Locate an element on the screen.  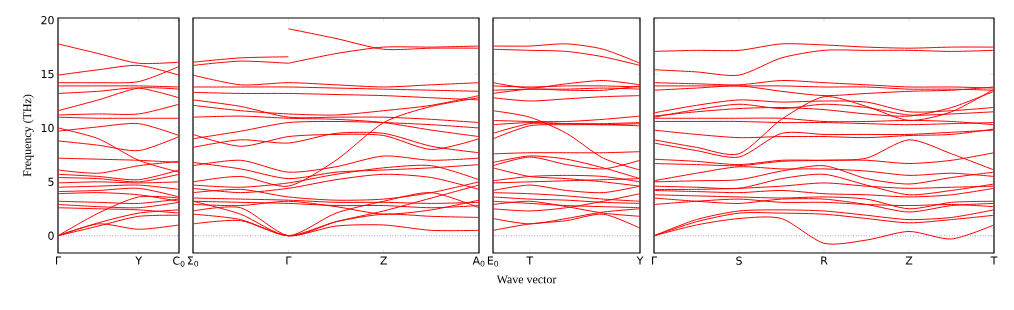
y-tick-label: 0 is located at coordinates (51, 235).